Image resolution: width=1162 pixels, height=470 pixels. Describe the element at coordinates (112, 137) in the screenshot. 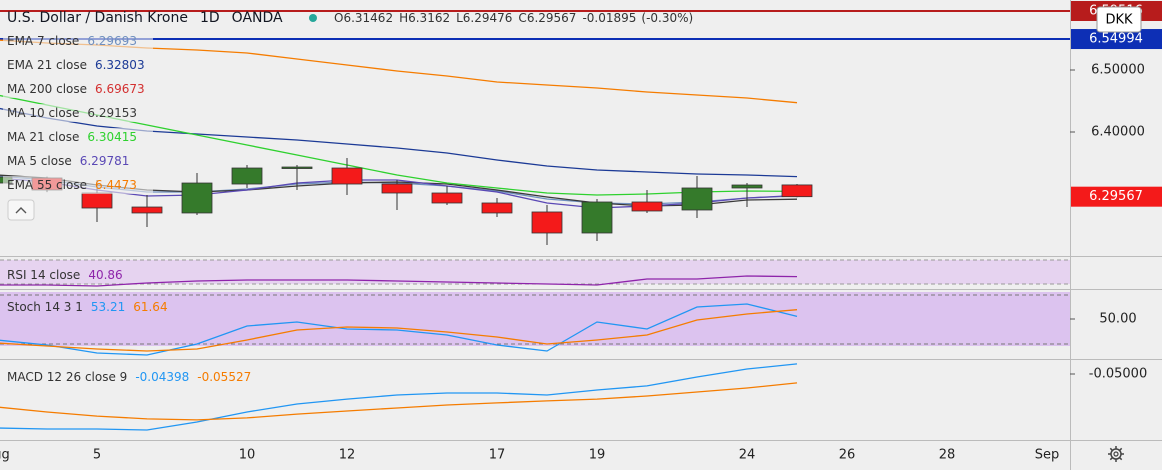

I see `legend-value: 6.30415` at that location.